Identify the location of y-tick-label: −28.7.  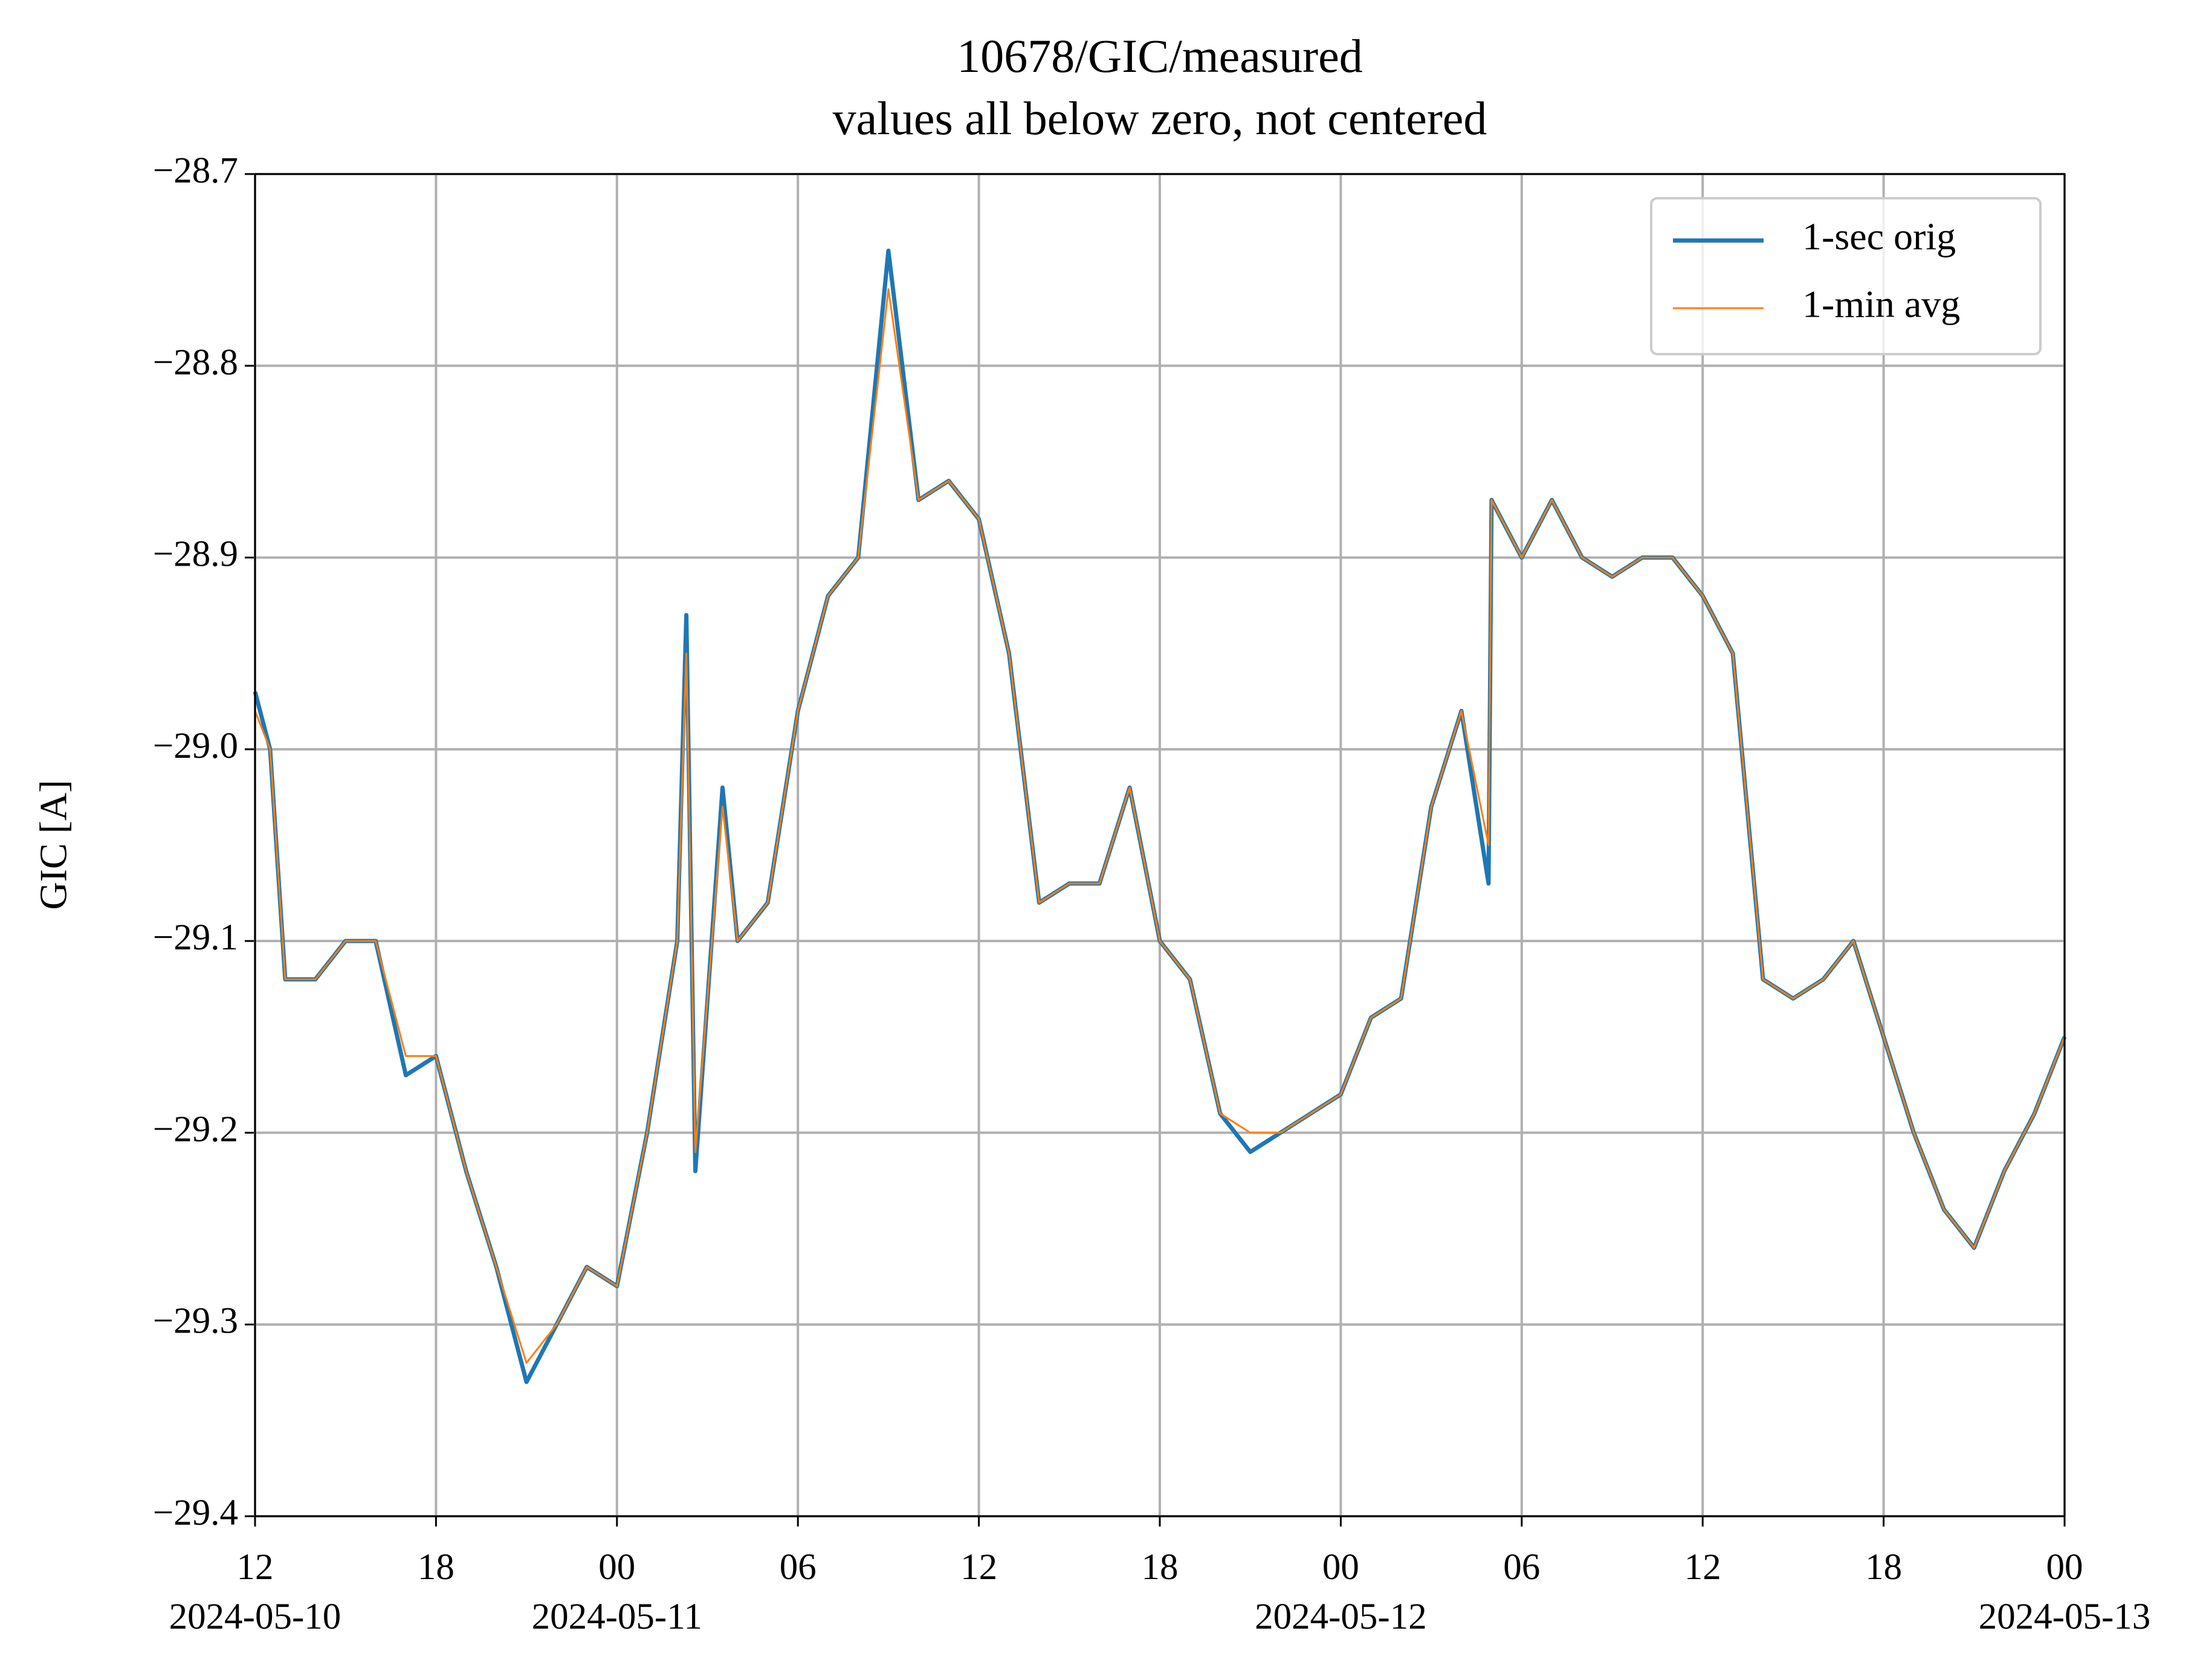
(196, 170).